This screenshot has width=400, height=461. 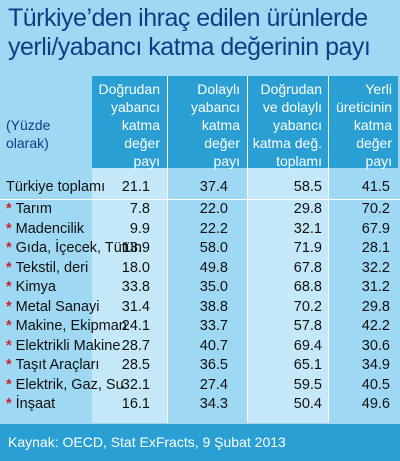 What do you see at coordinates (135, 345) in the screenshot?
I see `value-cell: 28.7` at bounding box center [135, 345].